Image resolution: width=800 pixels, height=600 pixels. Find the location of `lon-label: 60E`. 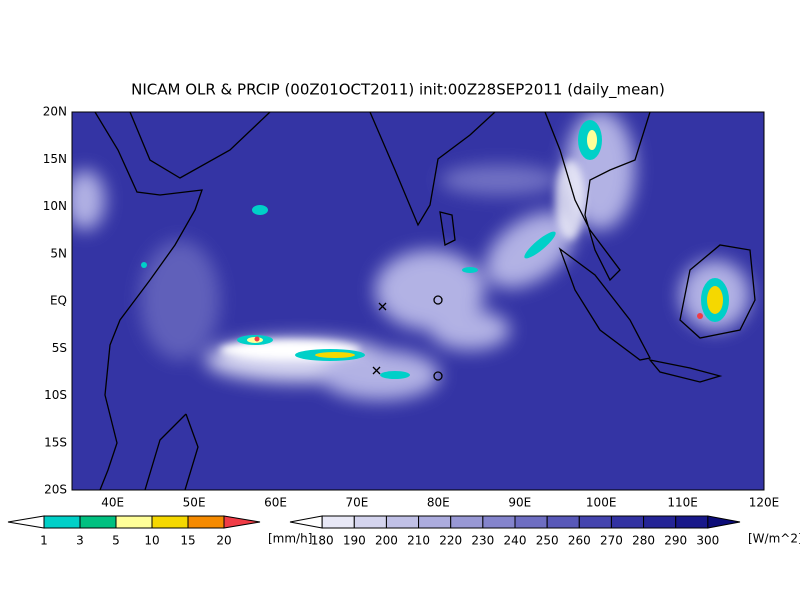

lon-label: 60E is located at coordinates (275, 503).